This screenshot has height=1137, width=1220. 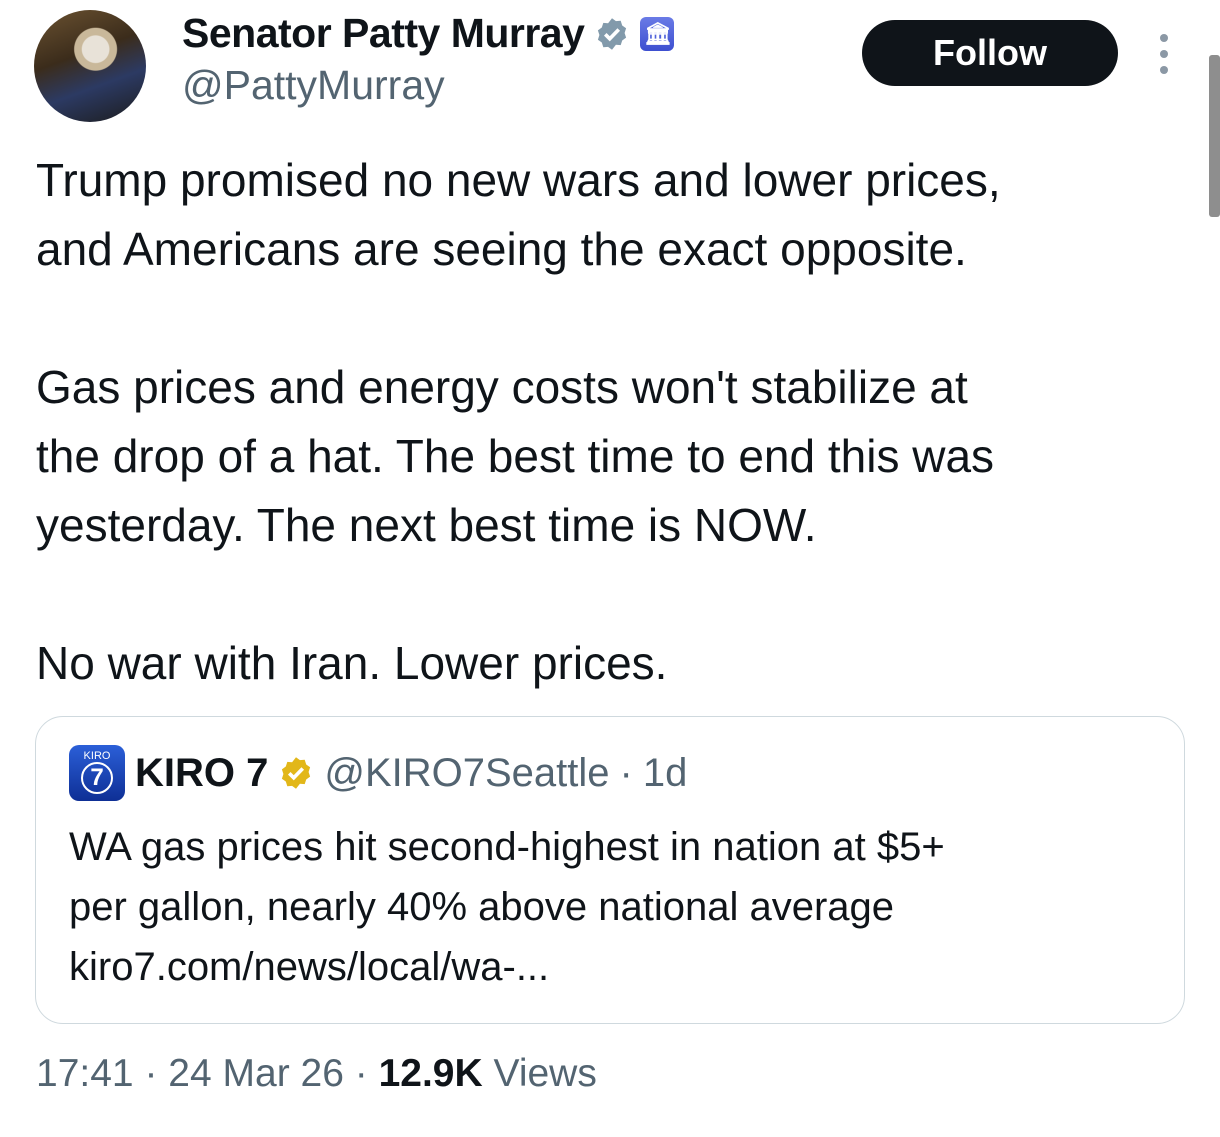 What do you see at coordinates (85, 1073) in the screenshot?
I see `tweet-time: 17:41` at bounding box center [85, 1073].